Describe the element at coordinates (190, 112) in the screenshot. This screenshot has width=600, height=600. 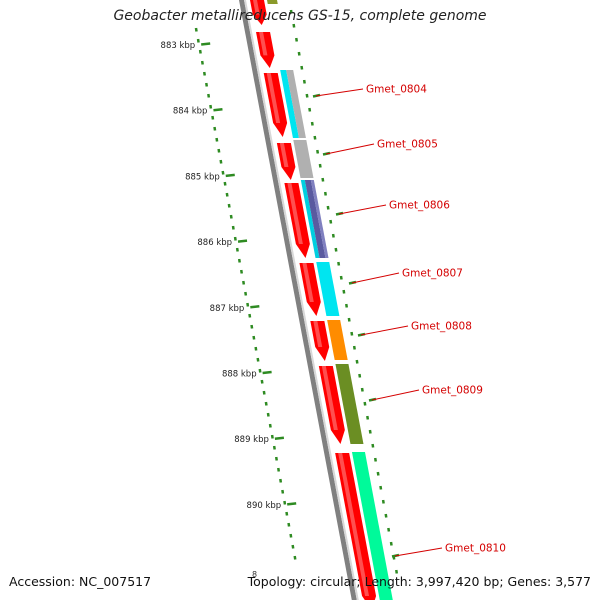
I see `kbp-label: 884 kbp` at that location.